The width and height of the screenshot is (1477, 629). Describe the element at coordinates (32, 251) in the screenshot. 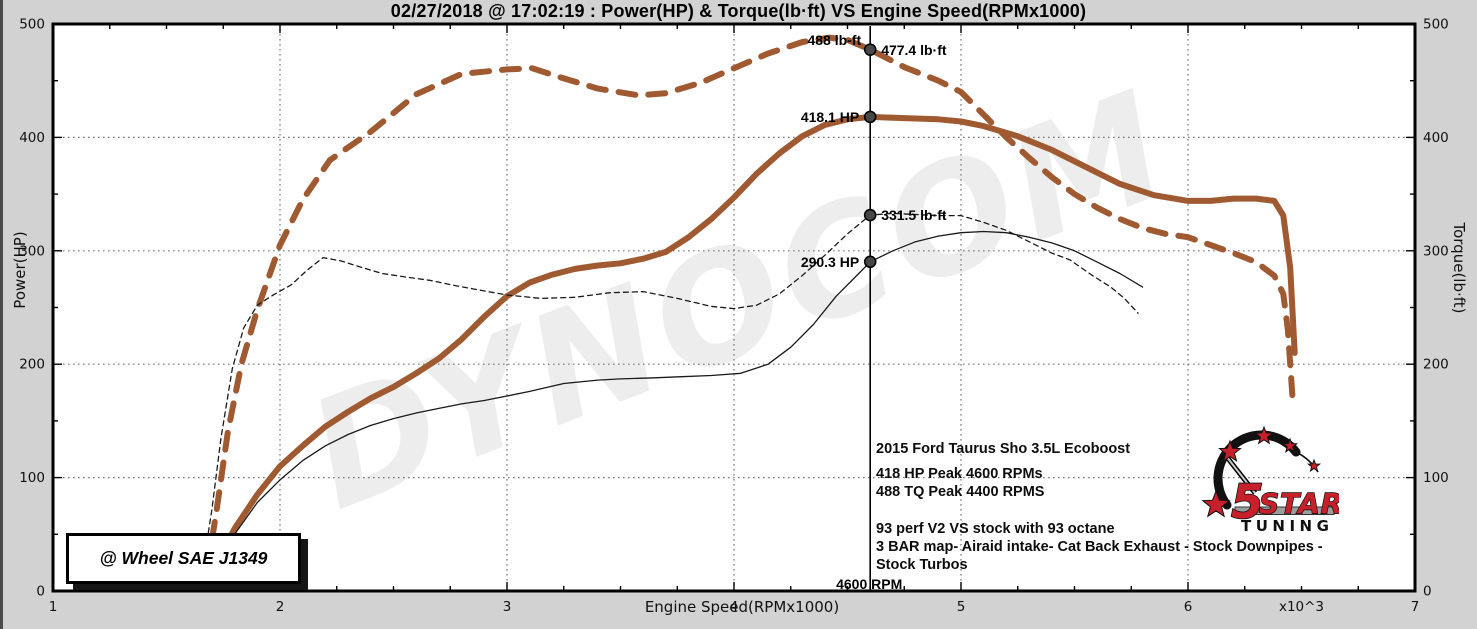

I see `power-tick-label: 300` at that location.